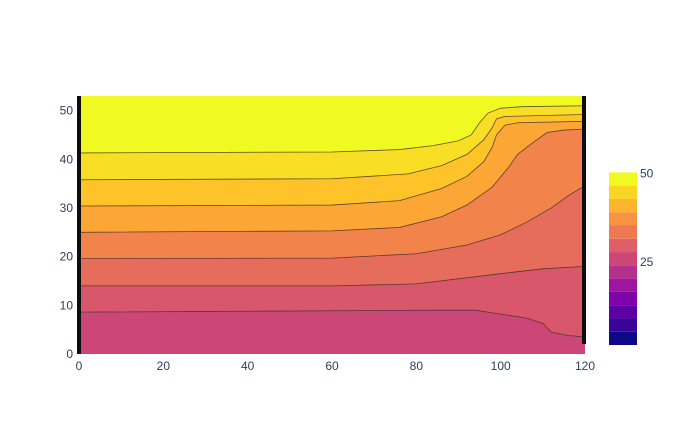 The height and width of the screenshot is (432, 673). I want to click on y-tick-label: 10, so click(67, 305).